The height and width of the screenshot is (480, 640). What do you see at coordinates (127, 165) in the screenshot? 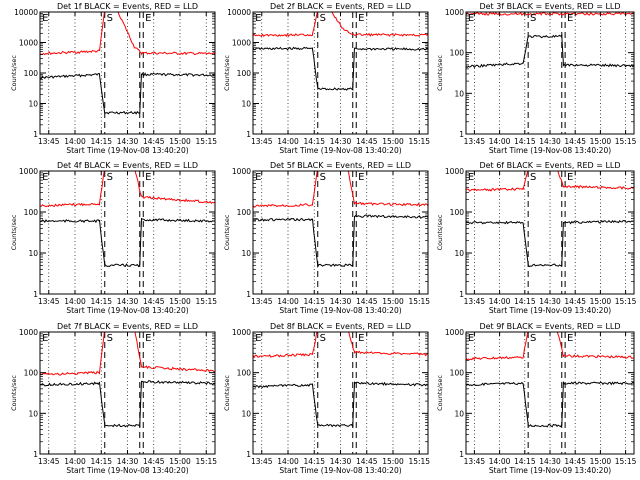
I see `panel-title: Det 4f BLACK = Events, RED = LLD` at bounding box center [127, 165].